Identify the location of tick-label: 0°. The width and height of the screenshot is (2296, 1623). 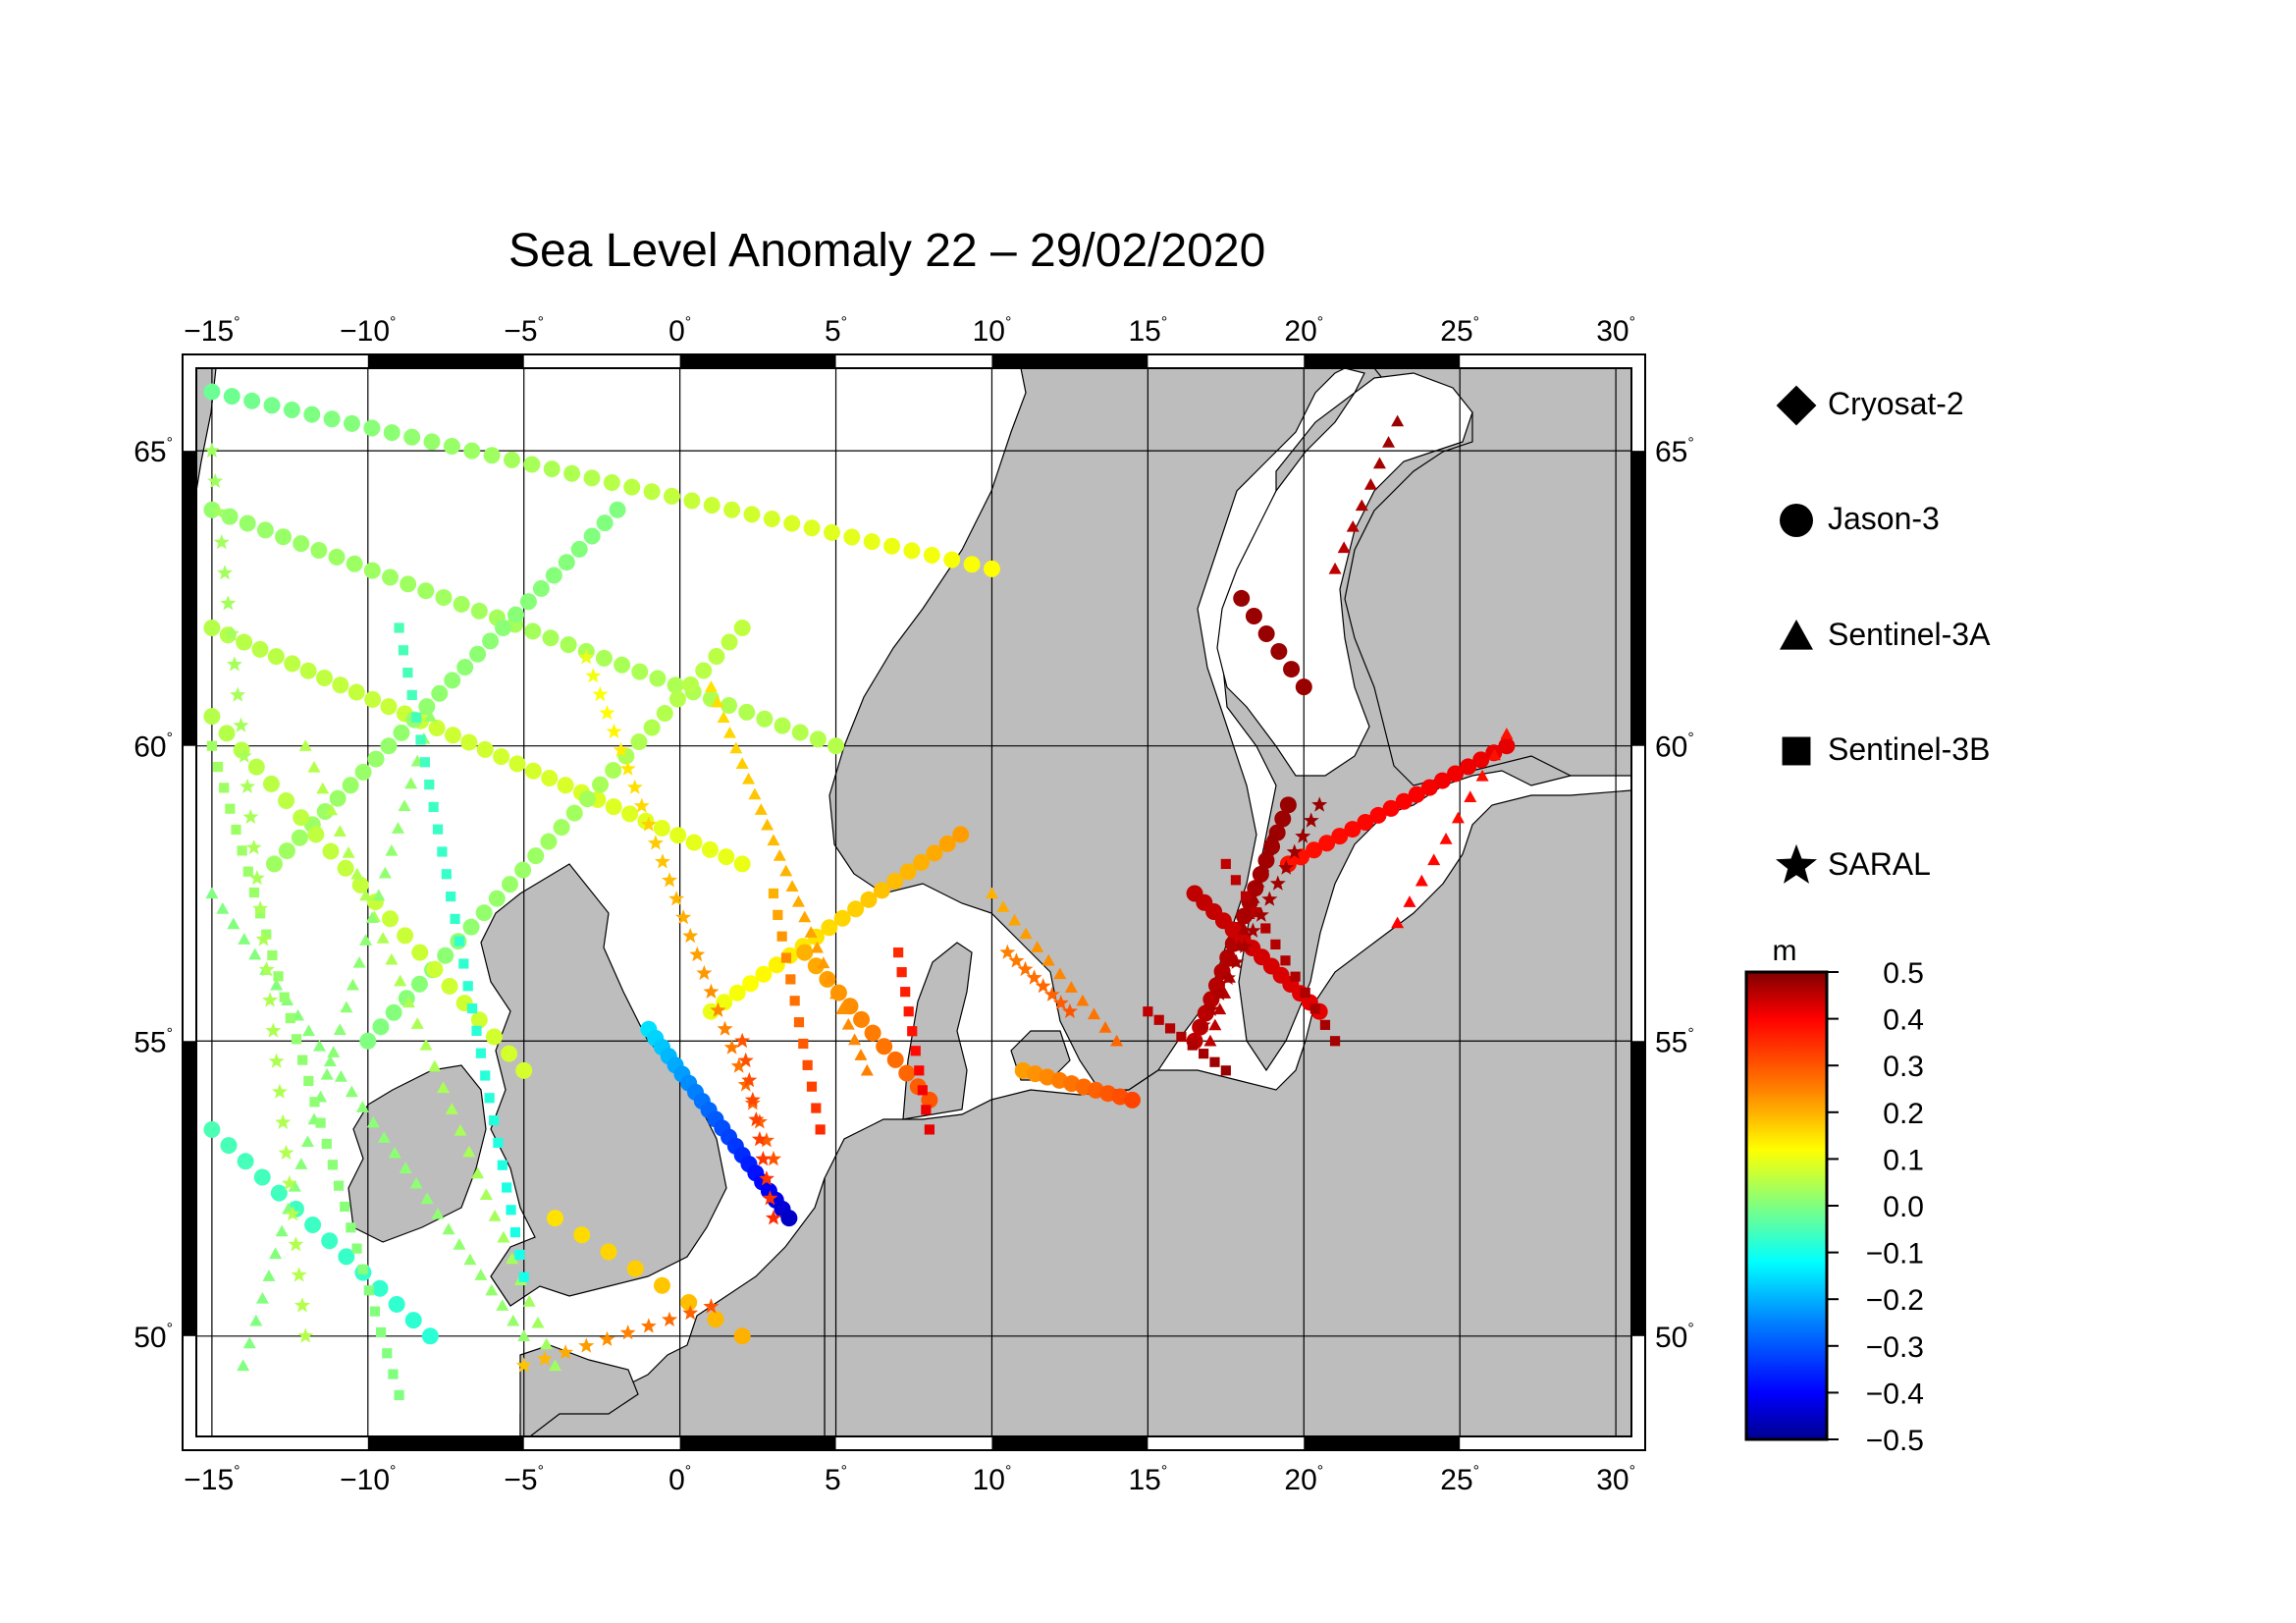
(679, 1479).